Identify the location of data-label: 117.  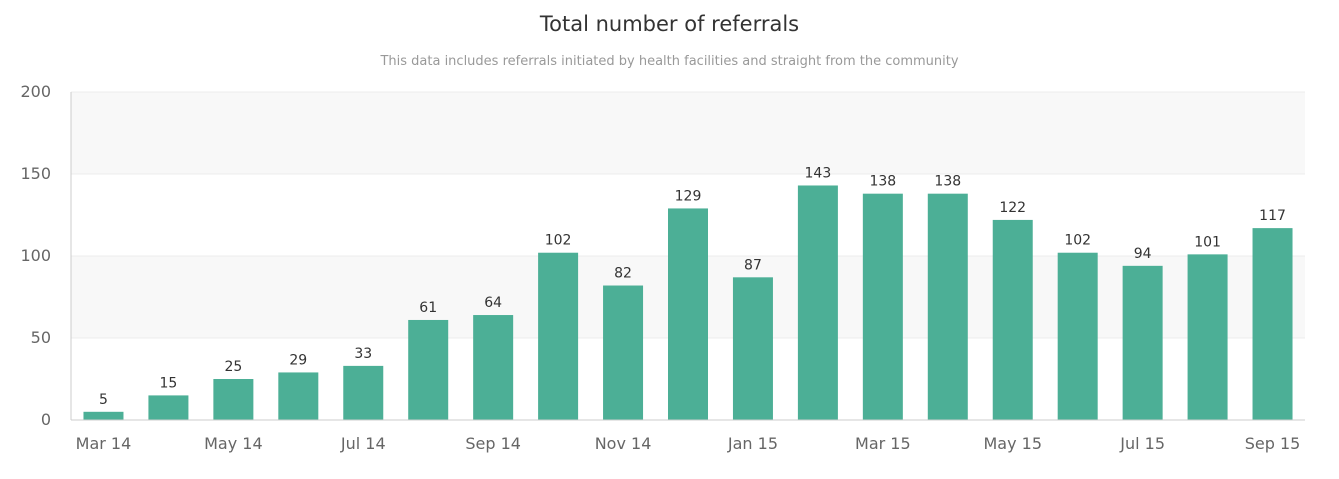
(1272, 216).